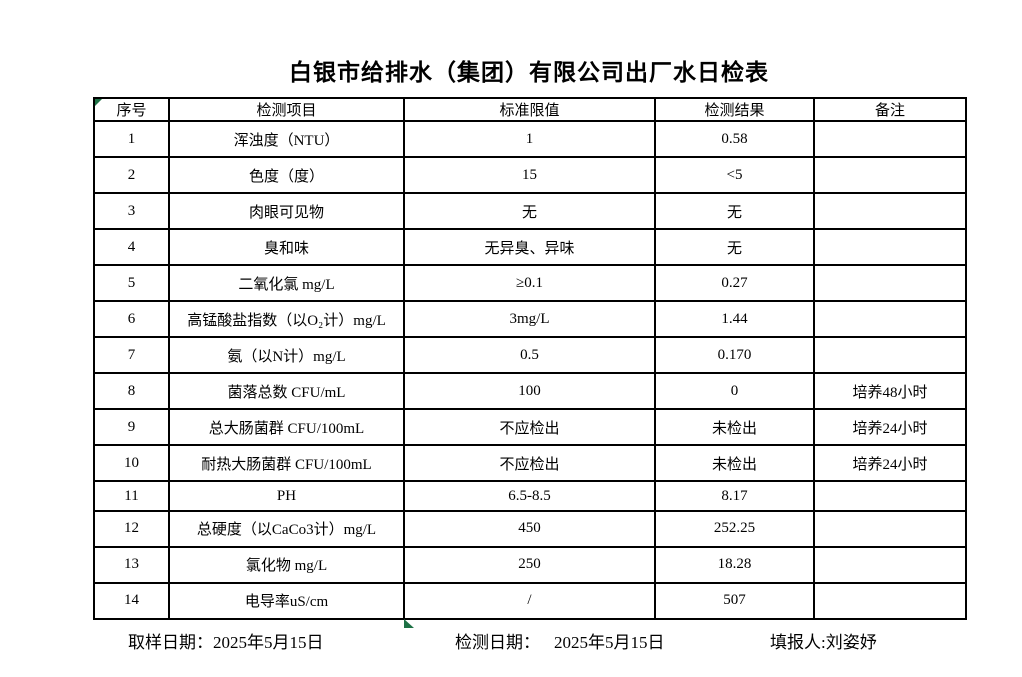 This screenshot has width=1022, height=677. What do you see at coordinates (734, 283) in the screenshot?
I see `cell-result: 0.27` at bounding box center [734, 283].